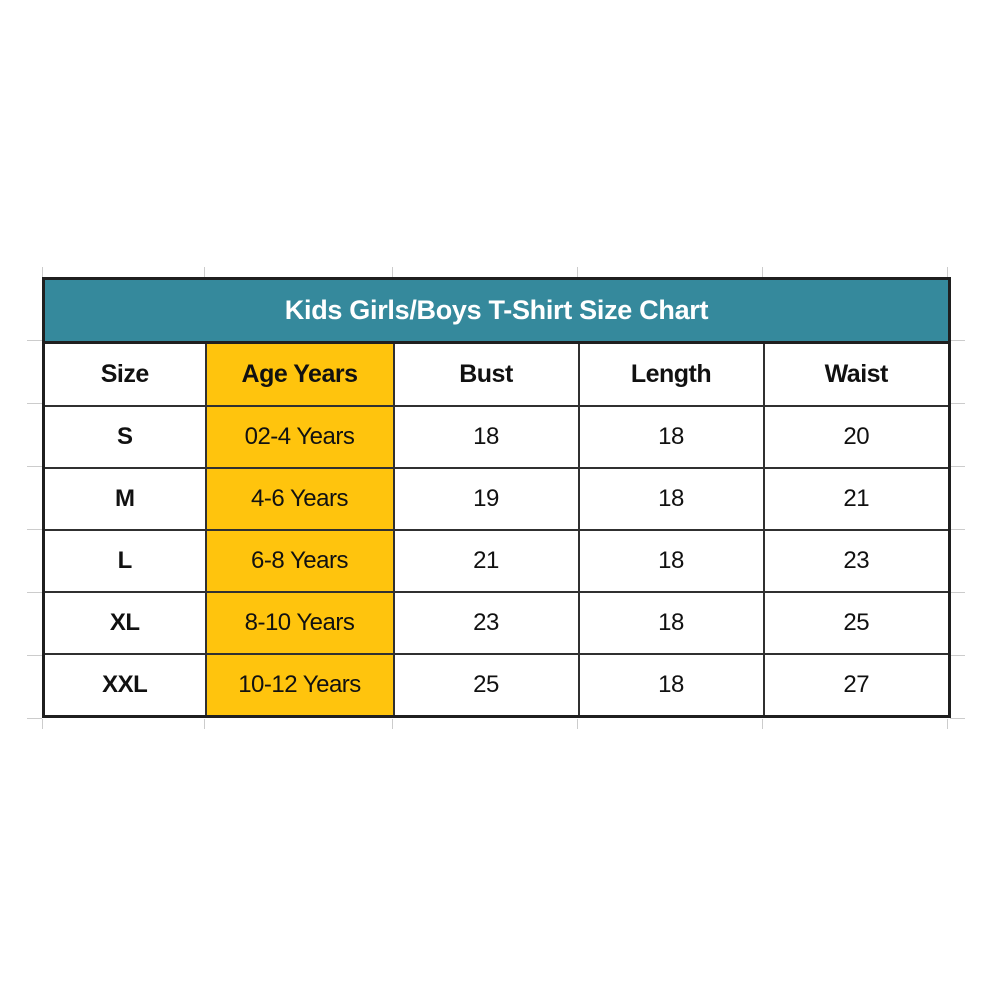 This screenshot has height=1000, width=1000. What do you see at coordinates (856, 685) in the screenshot?
I see `cell-waist: 27` at bounding box center [856, 685].